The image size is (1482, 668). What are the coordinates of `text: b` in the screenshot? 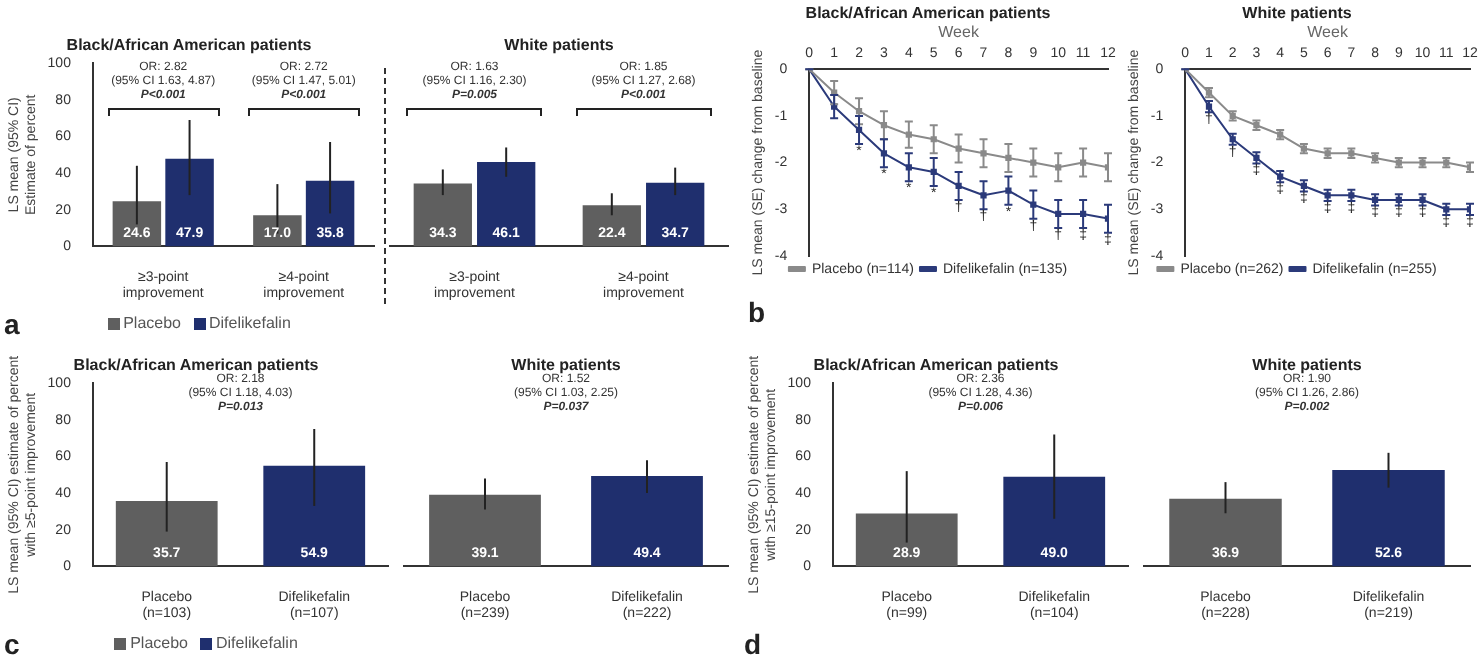 It's located at (757, 312).